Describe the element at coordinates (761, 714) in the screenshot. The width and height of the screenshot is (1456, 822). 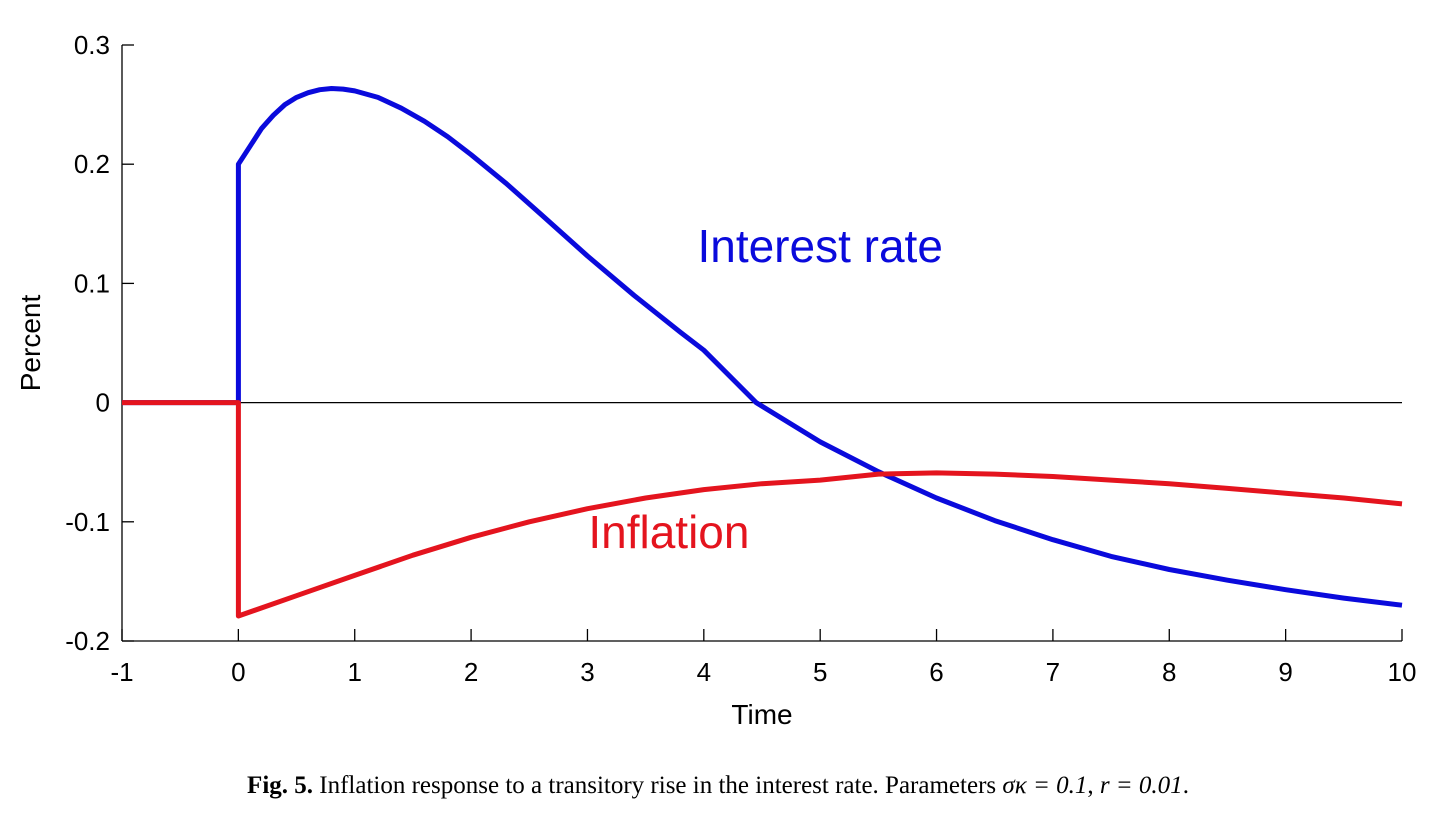
I see `x-axis-title: Time` at that location.